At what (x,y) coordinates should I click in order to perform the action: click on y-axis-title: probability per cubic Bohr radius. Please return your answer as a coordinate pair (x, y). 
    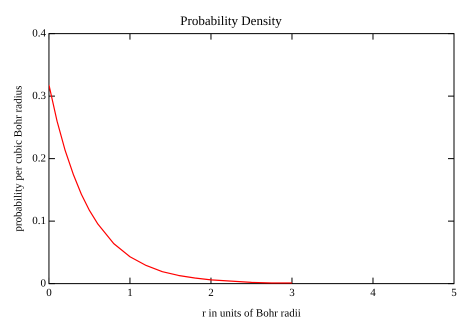
    Looking at the image, I should click on (18, 159).